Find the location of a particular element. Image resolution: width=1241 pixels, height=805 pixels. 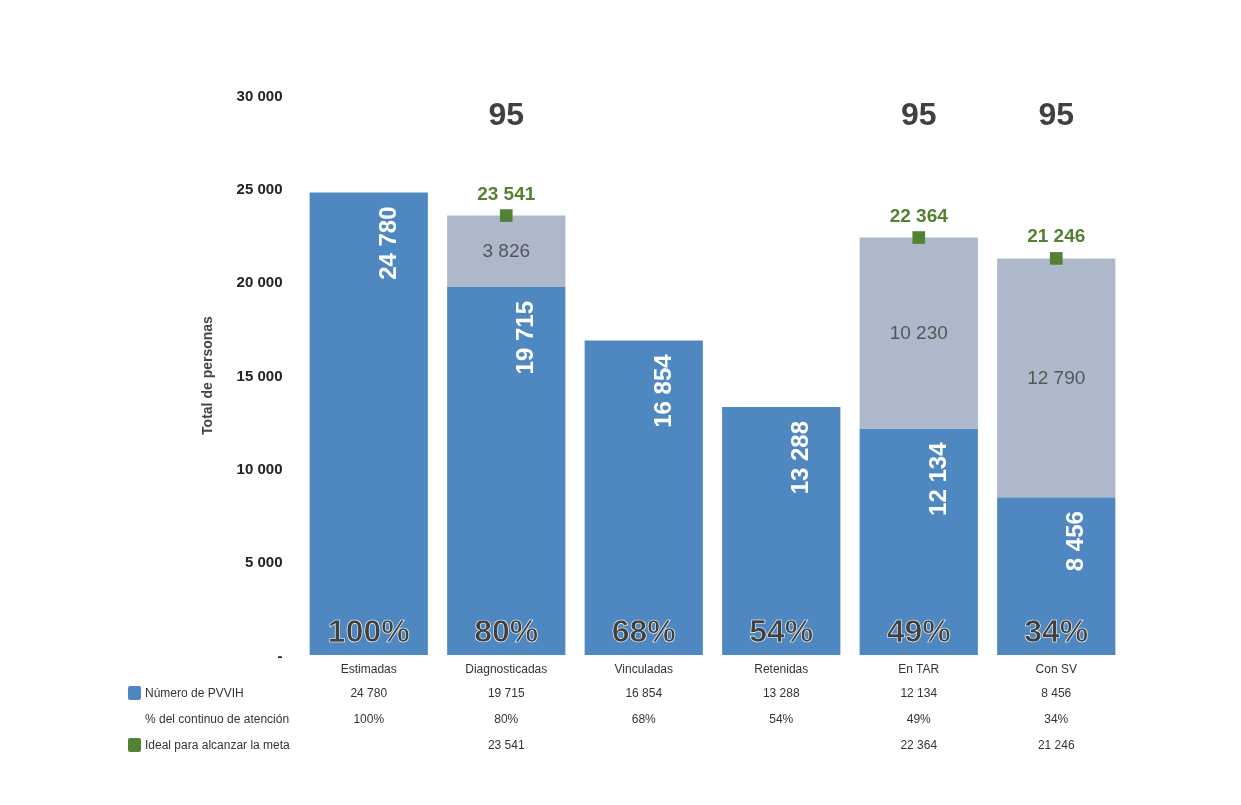

y-tick-label: - is located at coordinates (280, 655).